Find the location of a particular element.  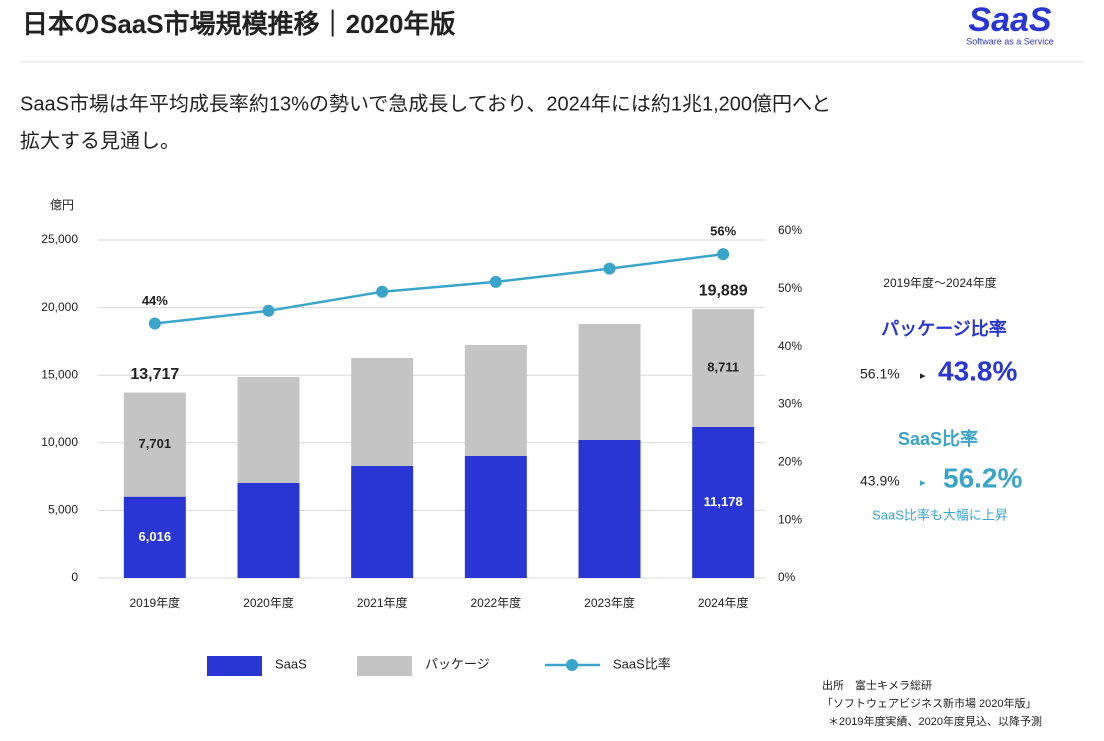

legend-label: SaaS is located at coordinates (291, 663).